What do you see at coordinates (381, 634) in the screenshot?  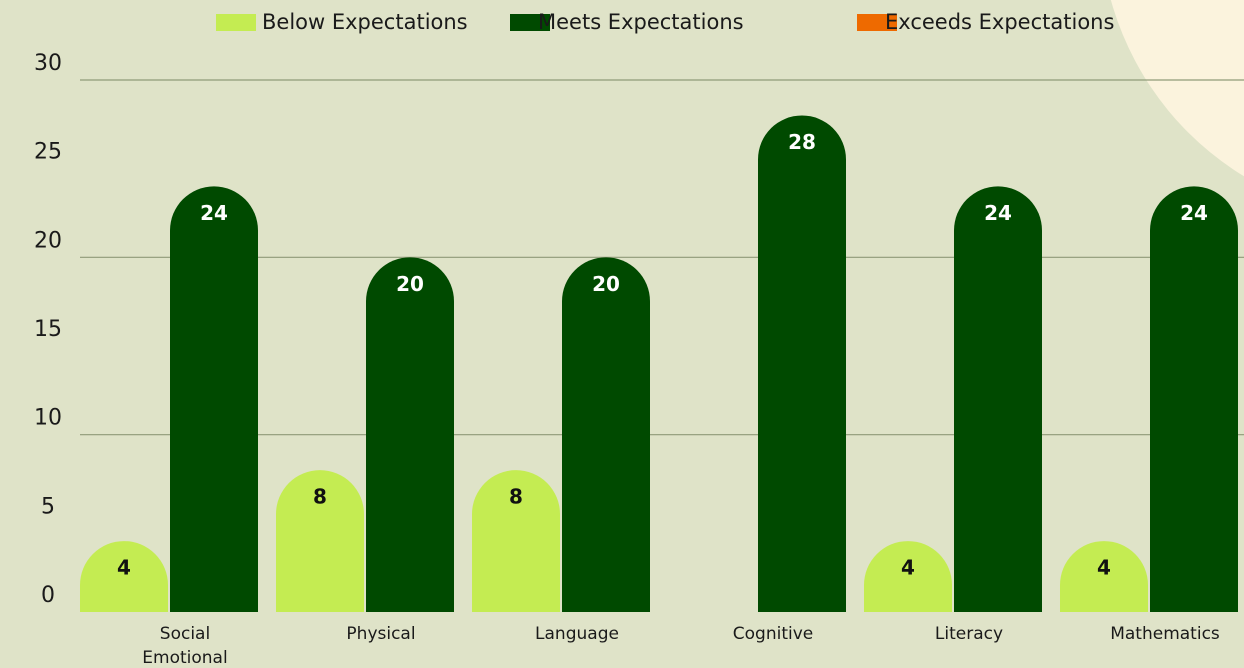 I see `x-tick-label: Physical` at bounding box center [381, 634].